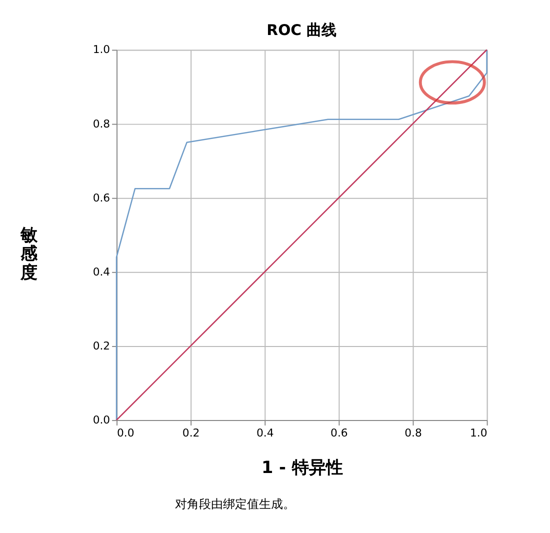 This screenshot has height=533, width=550. I want to click on x-tick-label: 0.2, so click(191, 433).